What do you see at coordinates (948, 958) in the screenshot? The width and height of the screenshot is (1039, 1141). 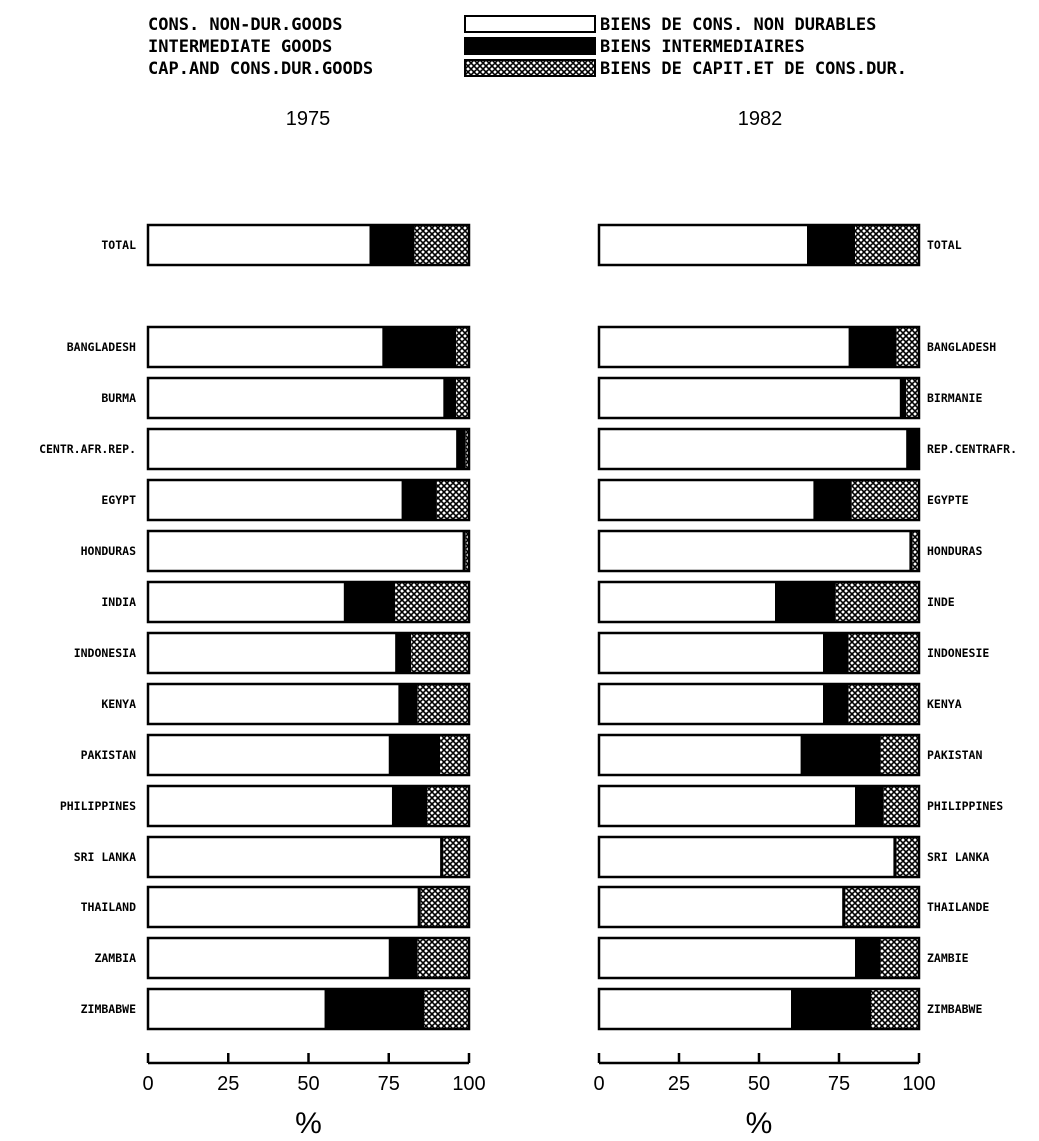 I see `category-label: ZAMBIE` at bounding box center [948, 958].